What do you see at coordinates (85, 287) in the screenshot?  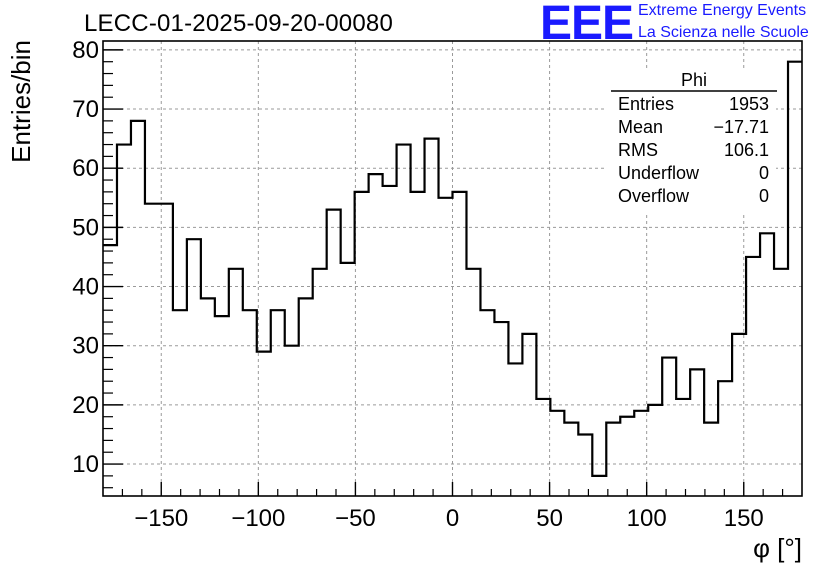 I see `y-tick-label: 40` at bounding box center [85, 287].